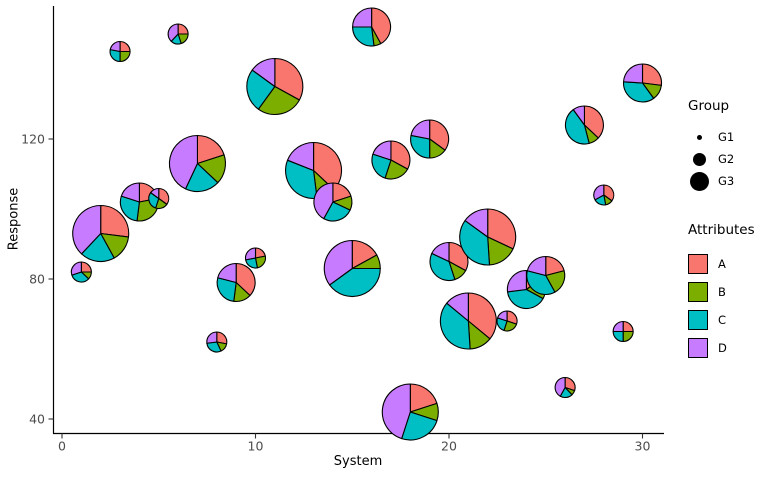  Describe the element at coordinates (722, 320) in the screenshot. I see `legend-attribute-label: C` at that location.